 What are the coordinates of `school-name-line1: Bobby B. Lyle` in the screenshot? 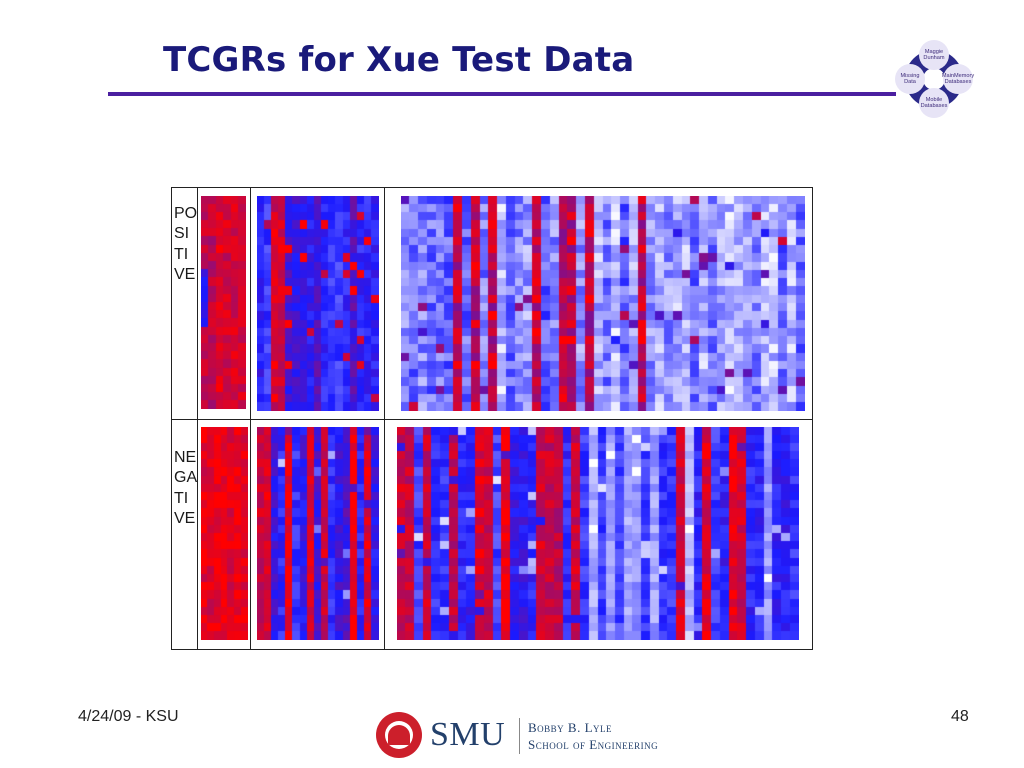 It's located at (570, 727).